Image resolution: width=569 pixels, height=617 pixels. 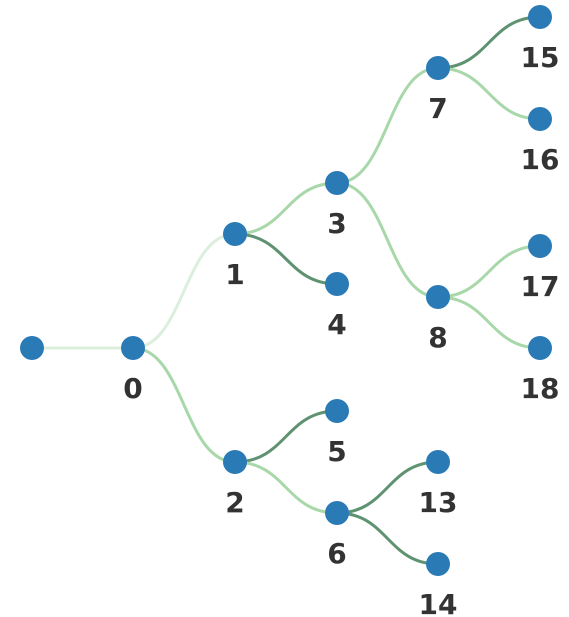 What do you see at coordinates (540, 57) in the screenshot?
I see `node-label: 15` at bounding box center [540, 57].